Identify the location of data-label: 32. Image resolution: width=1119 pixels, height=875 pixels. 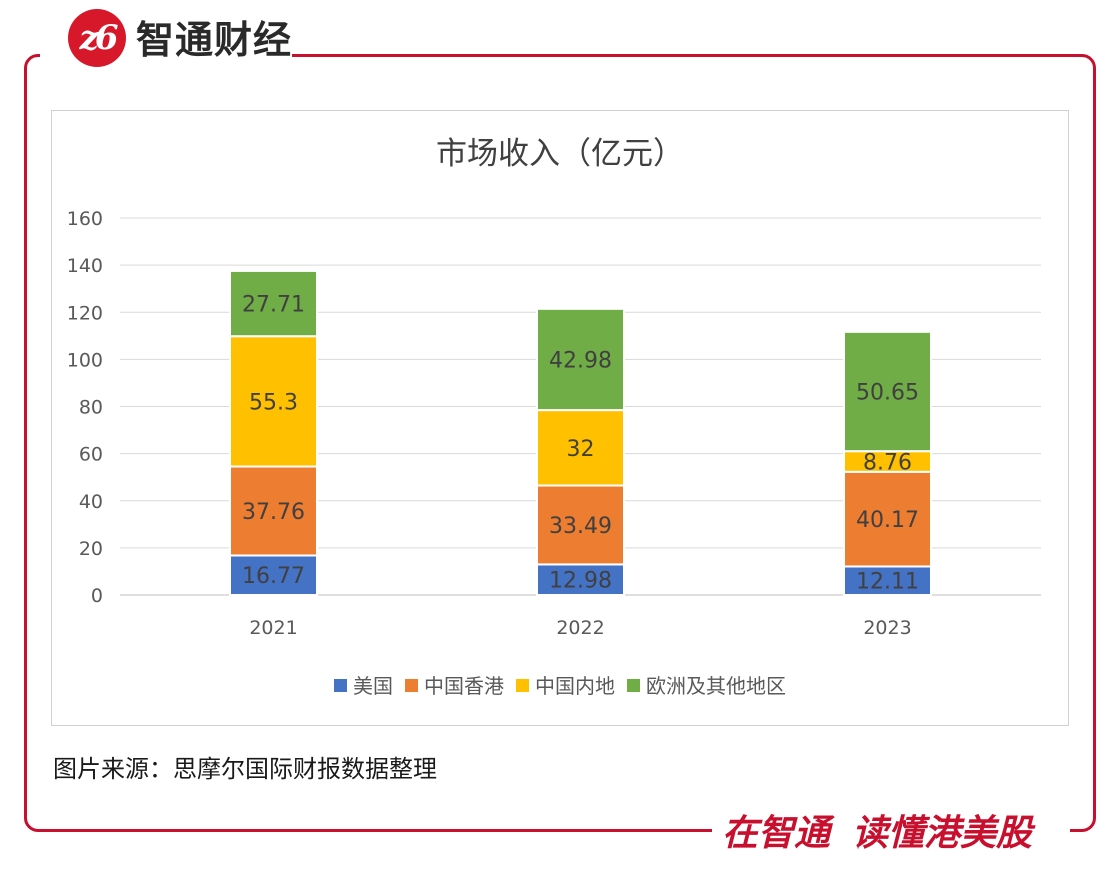
(581, 449).